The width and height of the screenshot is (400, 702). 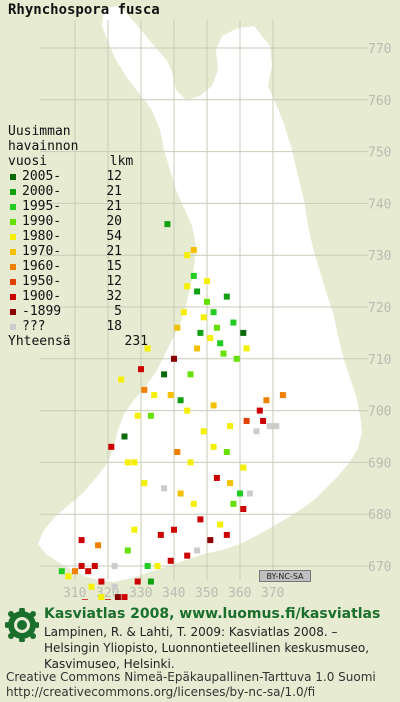 What do you see at coordinates (379, 101) in the screenshot?
I see `northing-label: 760` at bounding box center [379, 101].